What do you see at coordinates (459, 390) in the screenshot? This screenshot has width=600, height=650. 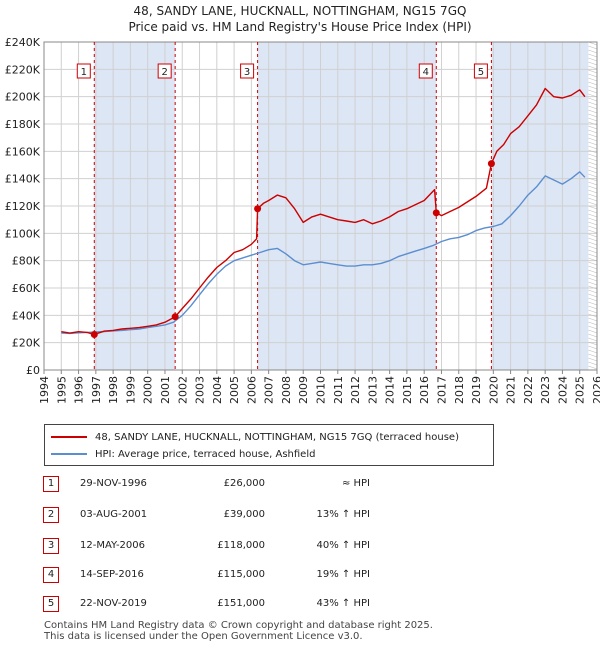 I see `x-tick-label: 2018` at bounding box center [459, 390].